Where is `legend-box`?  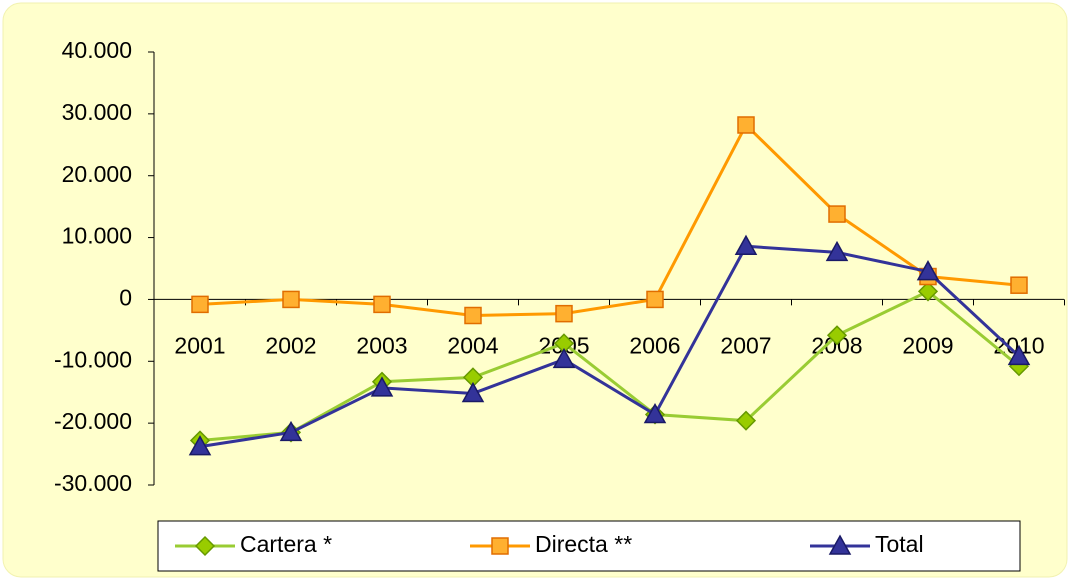
legend-box is located at coordinates (589, 546).